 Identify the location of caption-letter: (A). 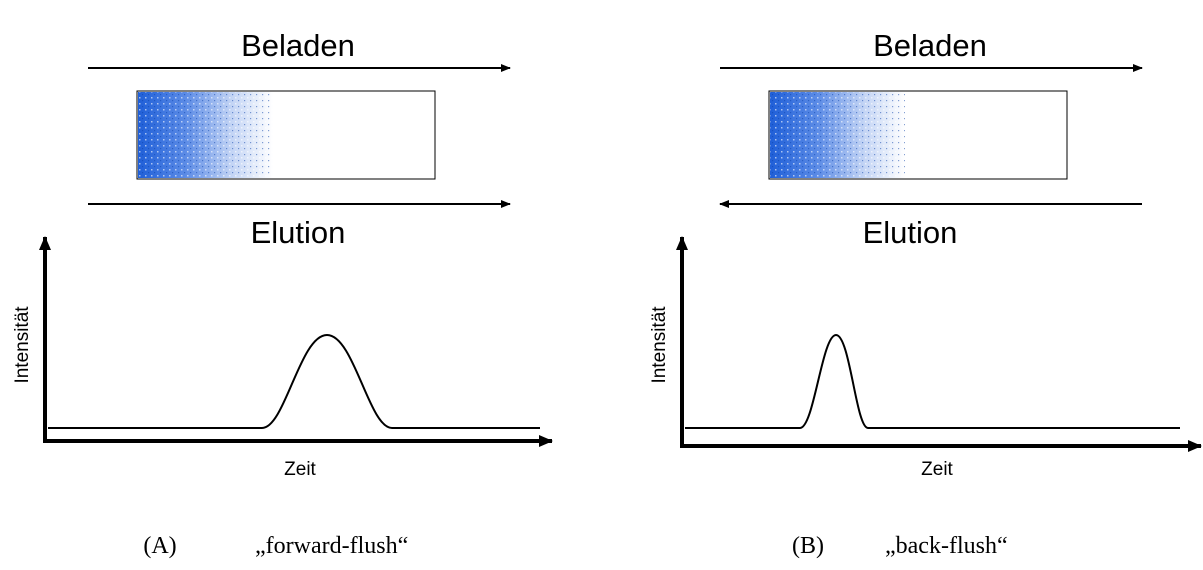
(159, 546).